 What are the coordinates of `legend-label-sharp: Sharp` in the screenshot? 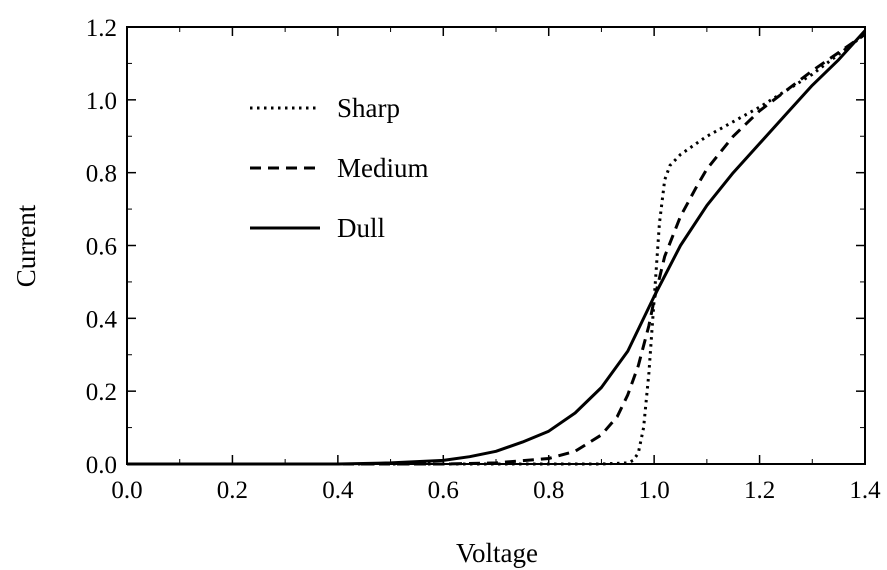 It's located at (368, 108).